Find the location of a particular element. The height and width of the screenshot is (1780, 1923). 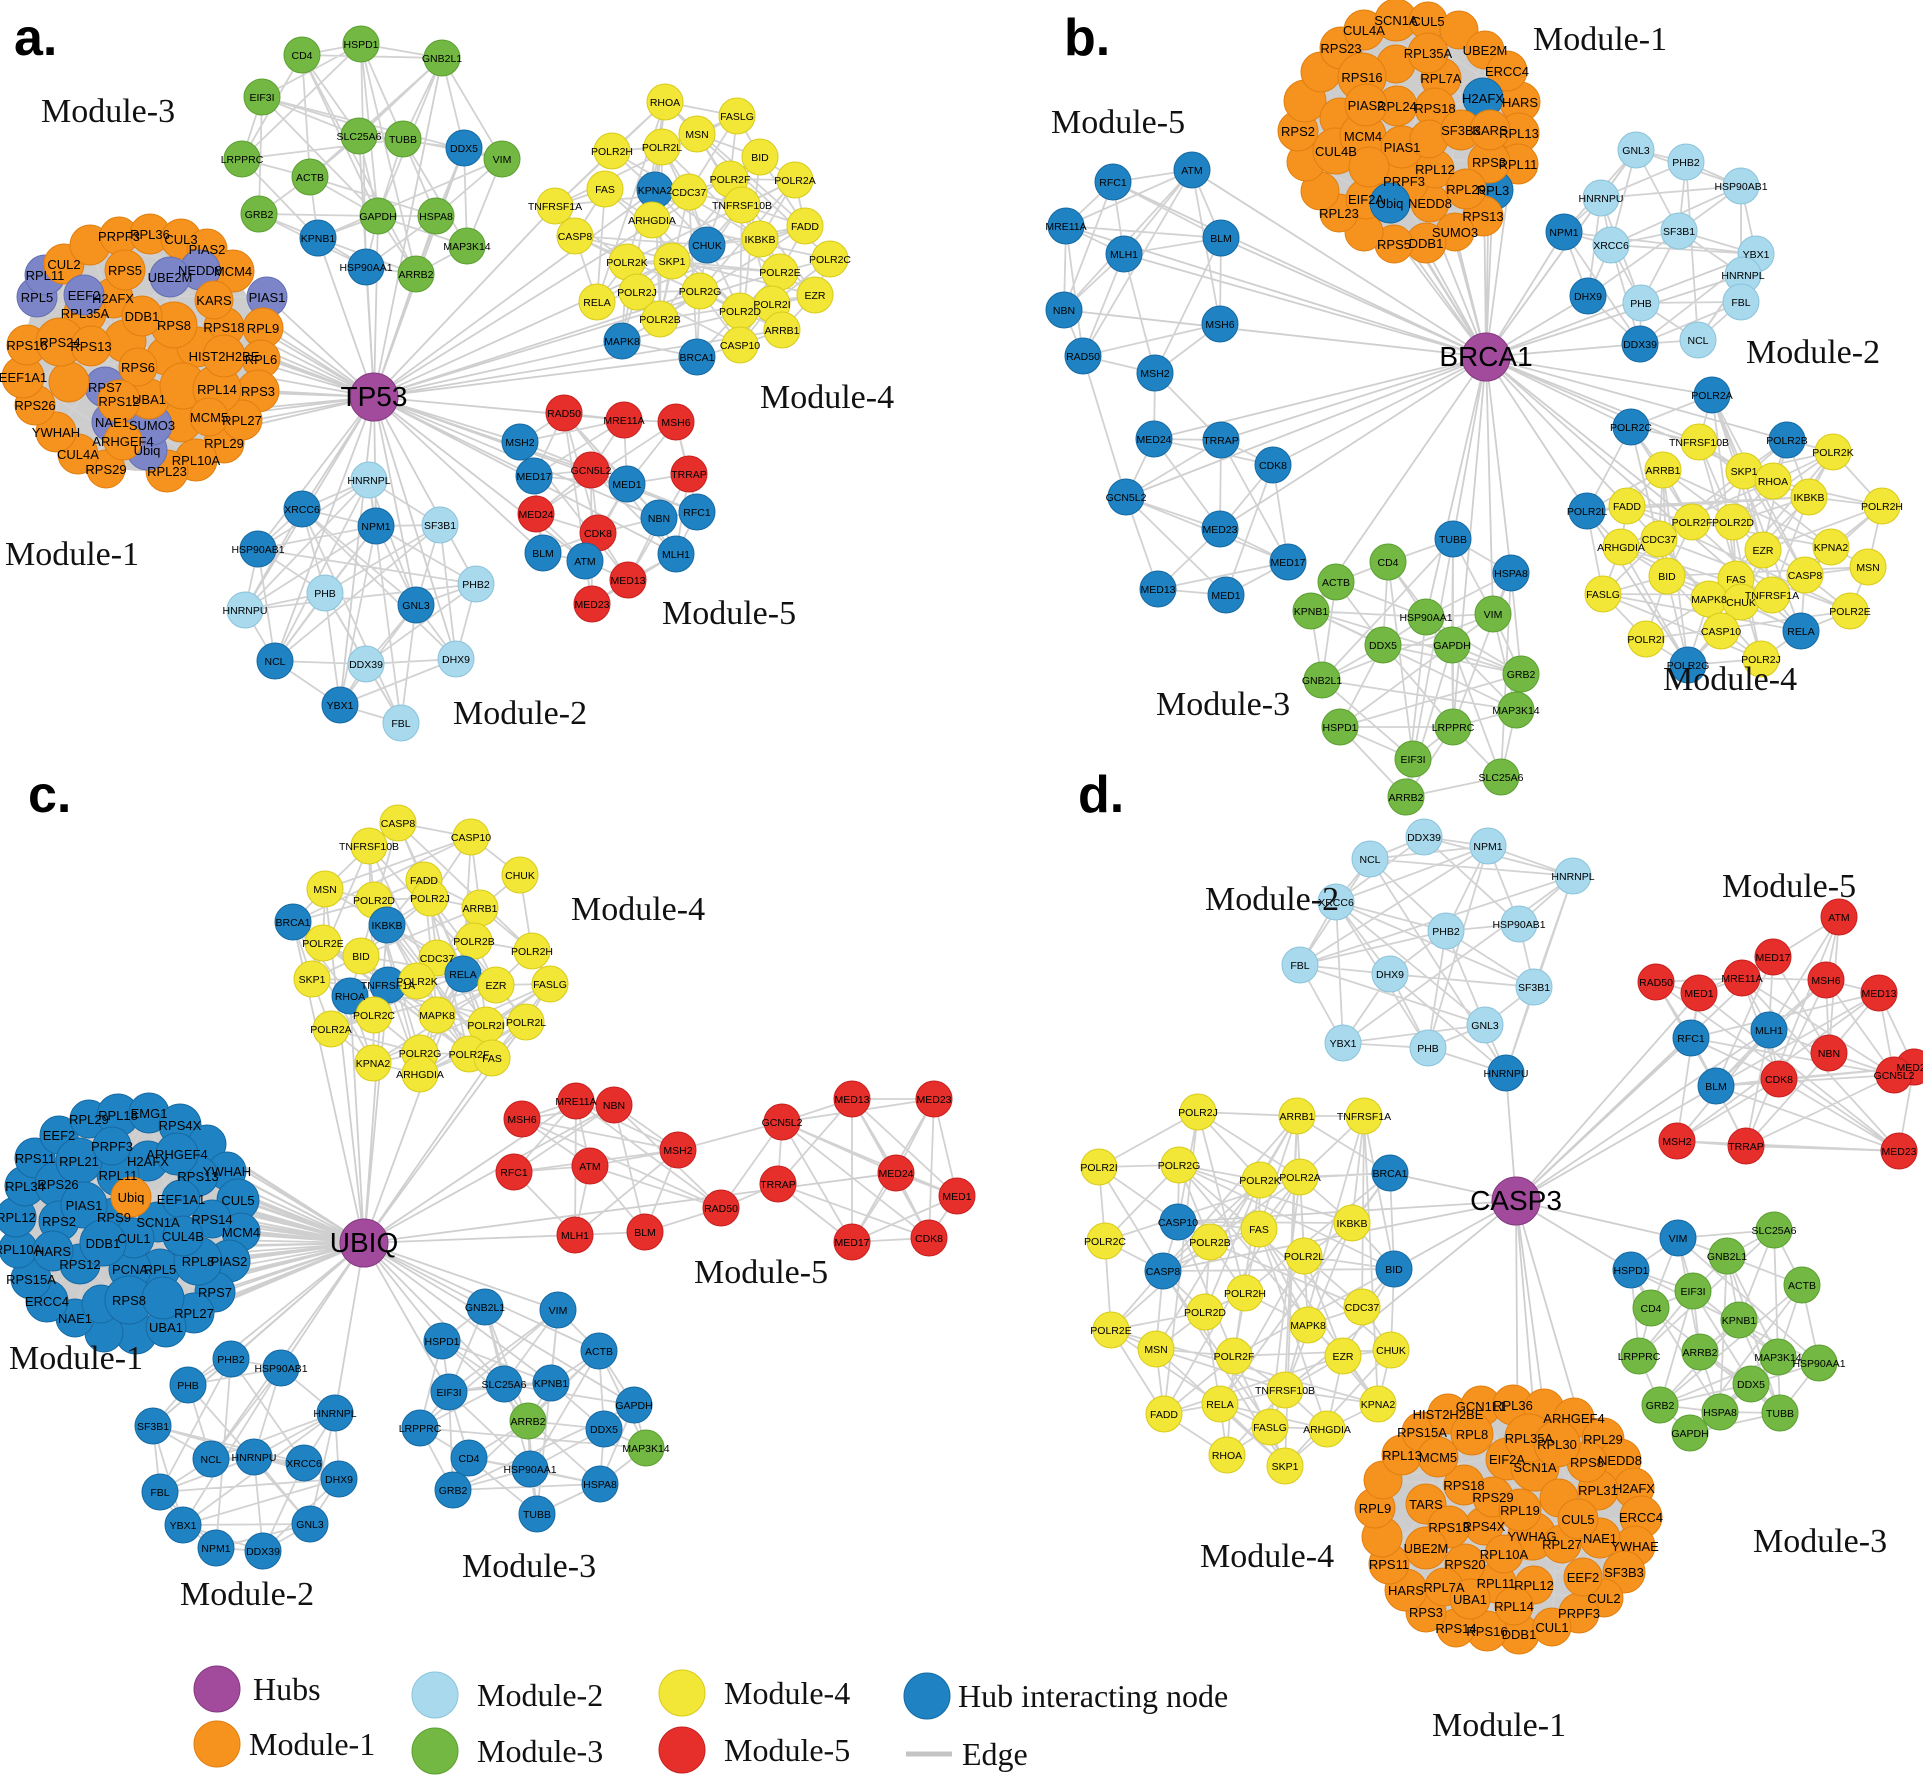

svg-text: RPS16 is located at coordinates (26, 345).